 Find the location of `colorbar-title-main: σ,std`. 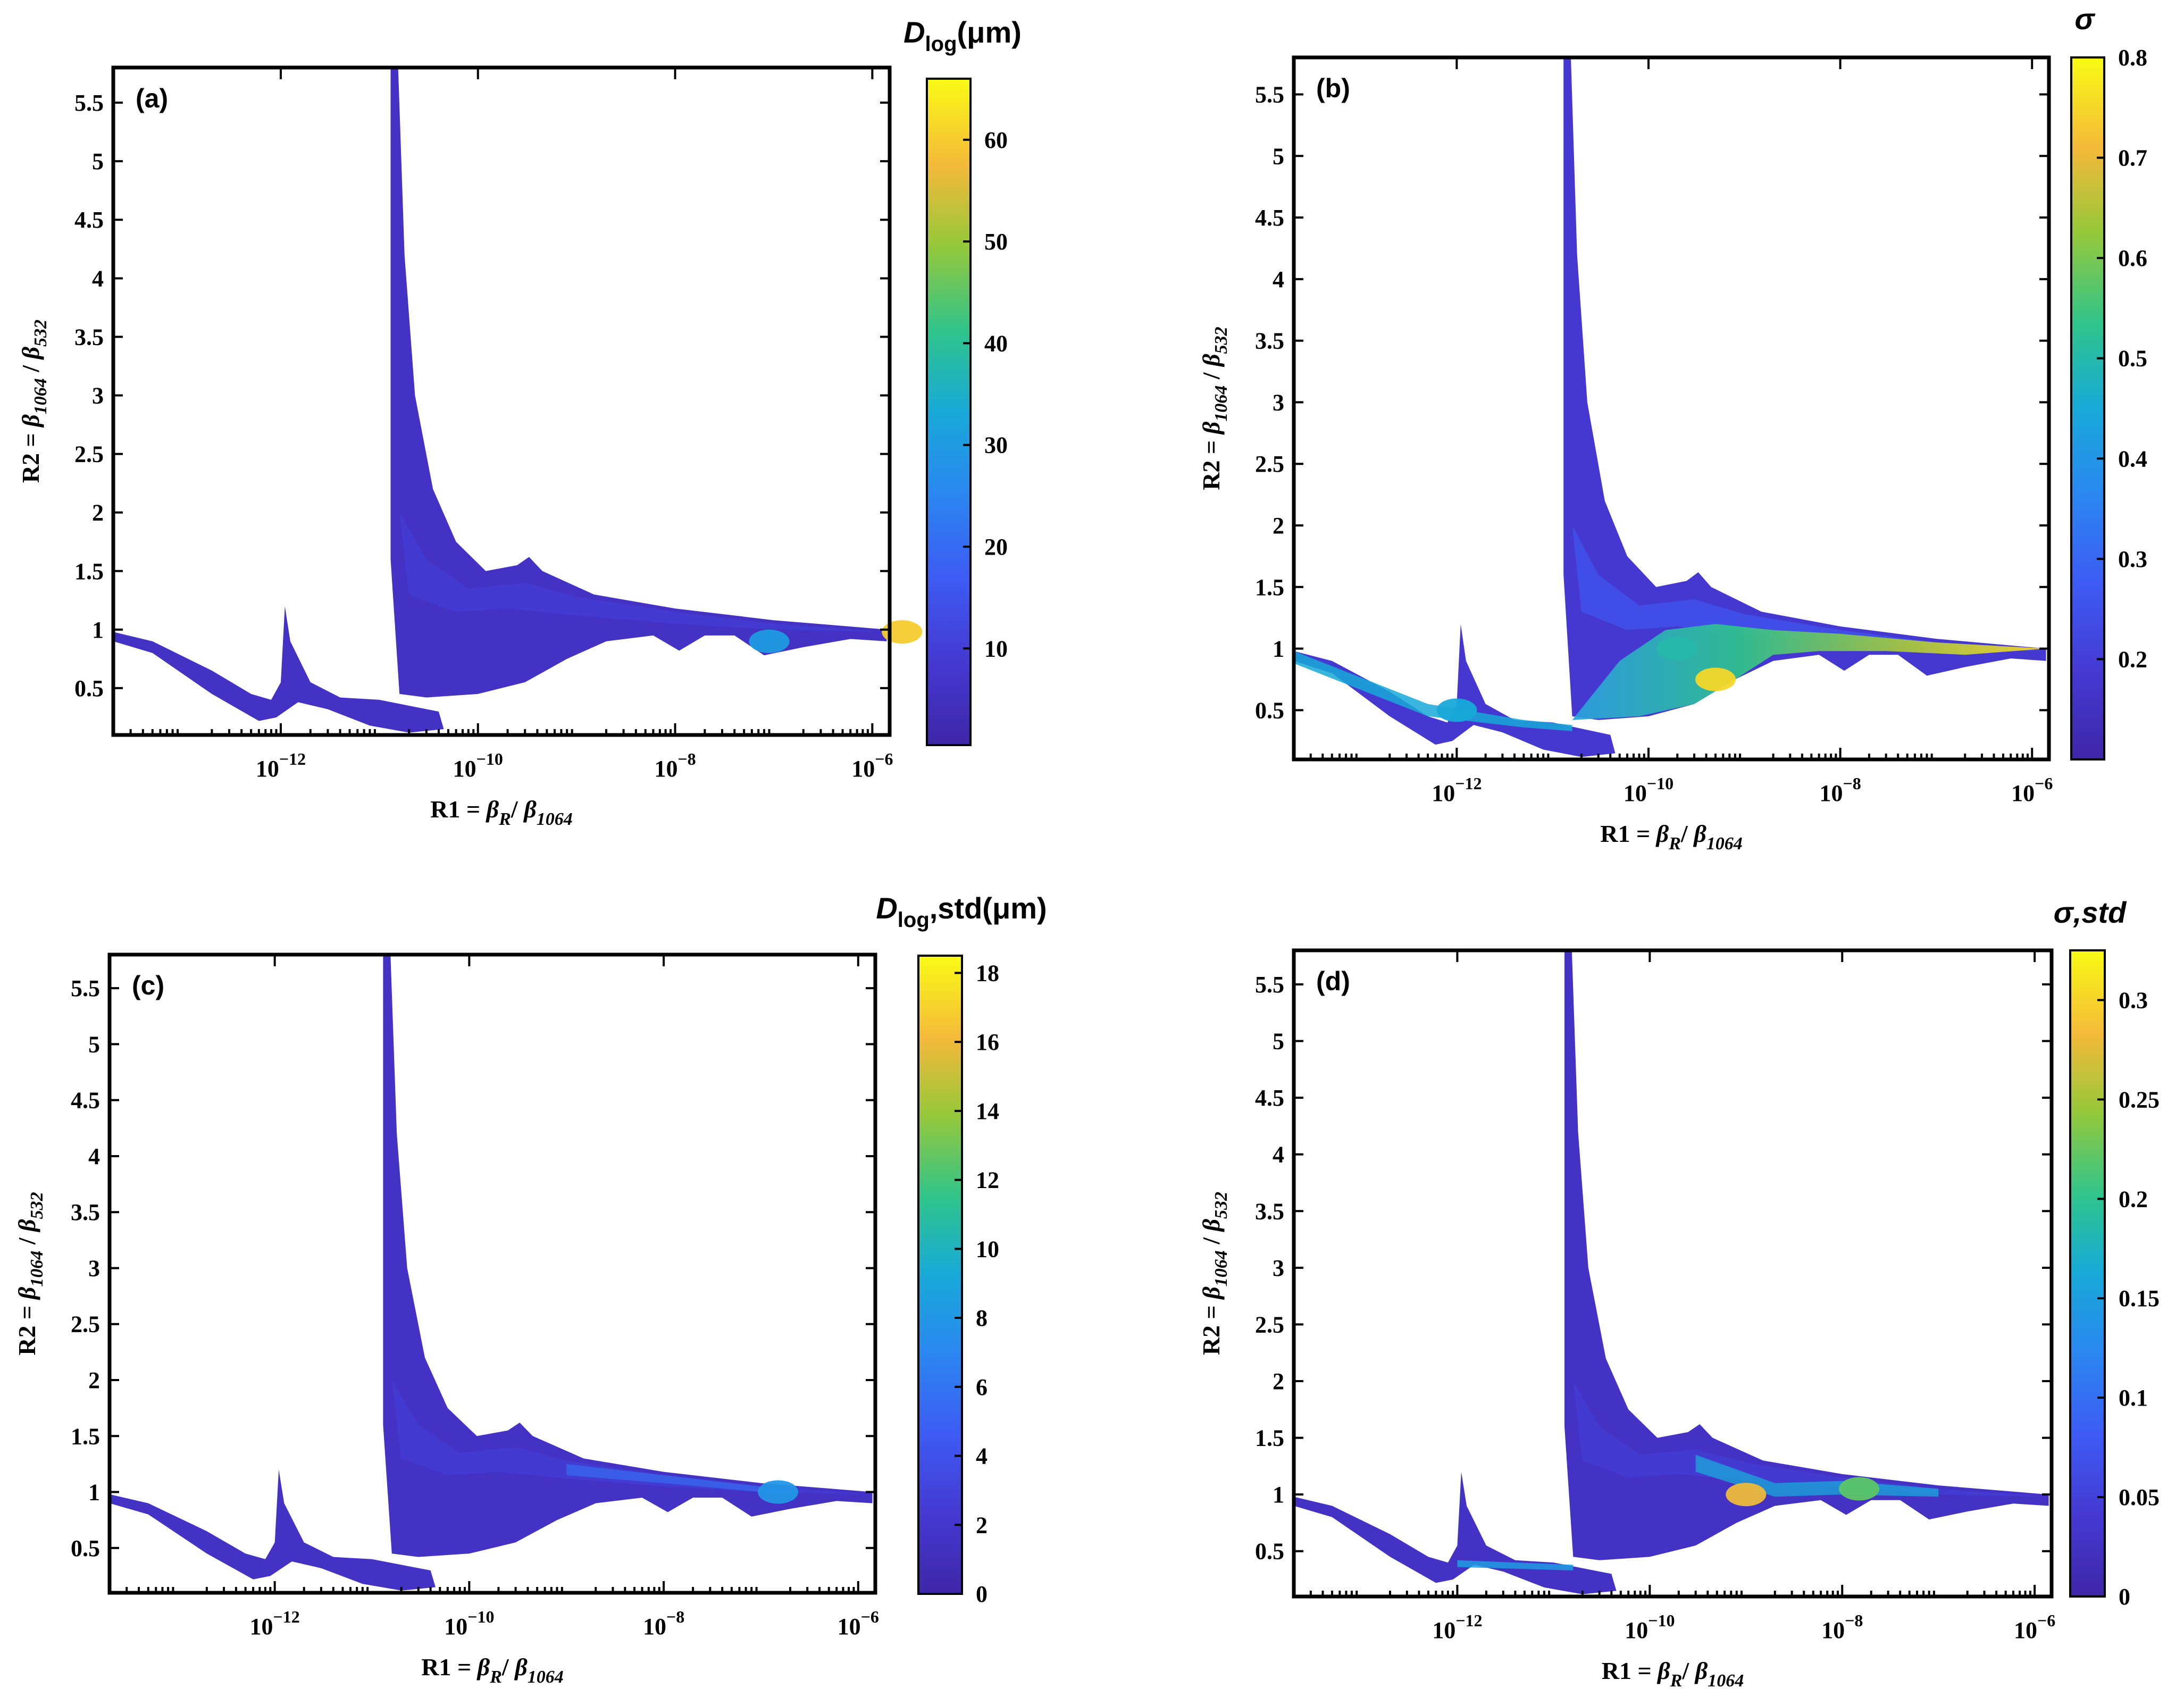

colorbar-title-main: σ,std is located at coordinates (2091, 912).